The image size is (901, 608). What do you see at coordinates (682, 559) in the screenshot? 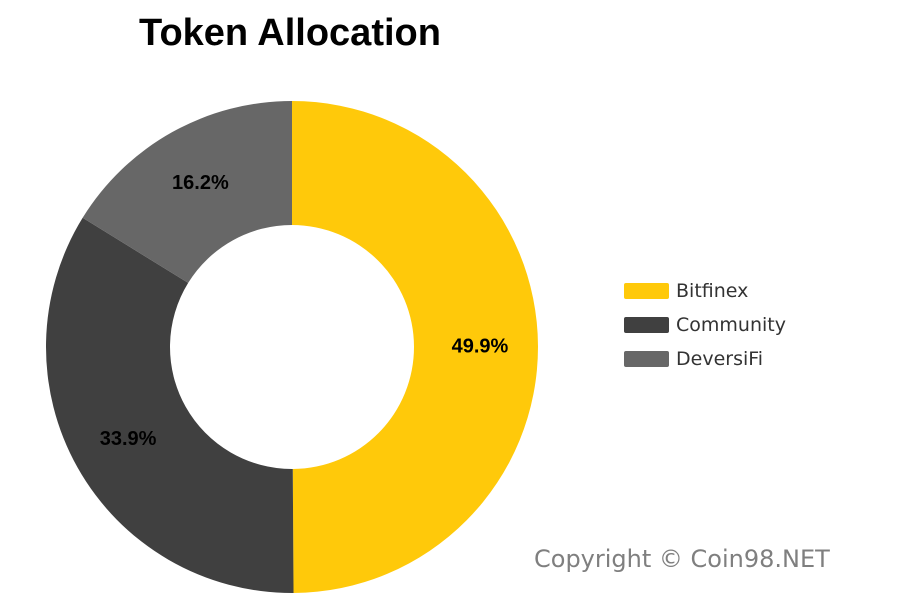
I see `copyright-notice: Copyright © Coin98.NET` at bounding box center [682, 559].